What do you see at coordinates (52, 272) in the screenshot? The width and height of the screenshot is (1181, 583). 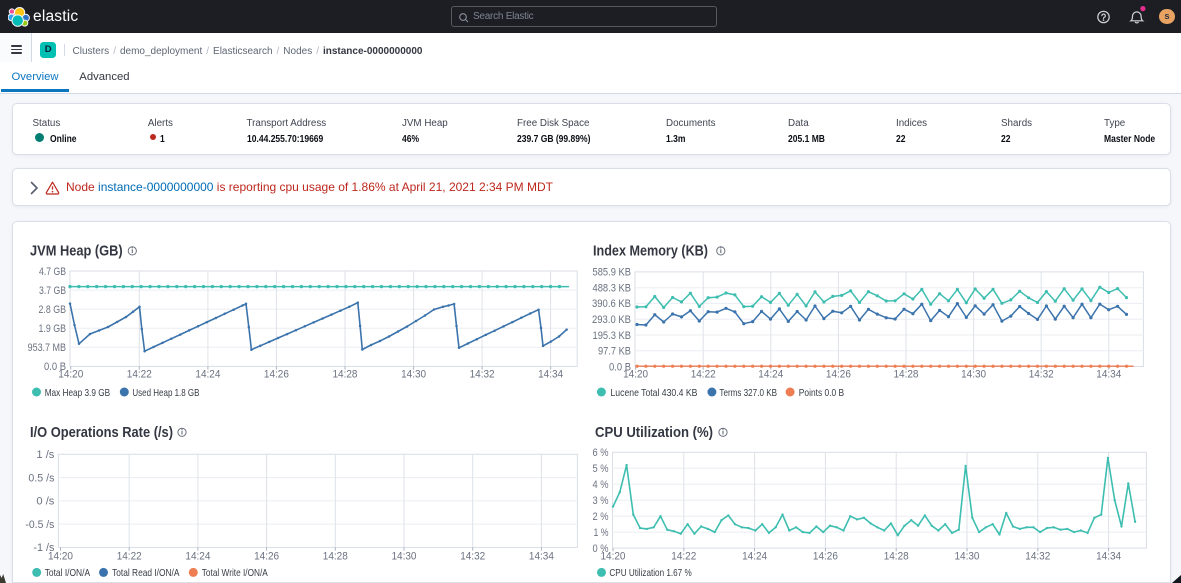 I see `svg-text: 4.7 GB` at bounding box center [52, 272].